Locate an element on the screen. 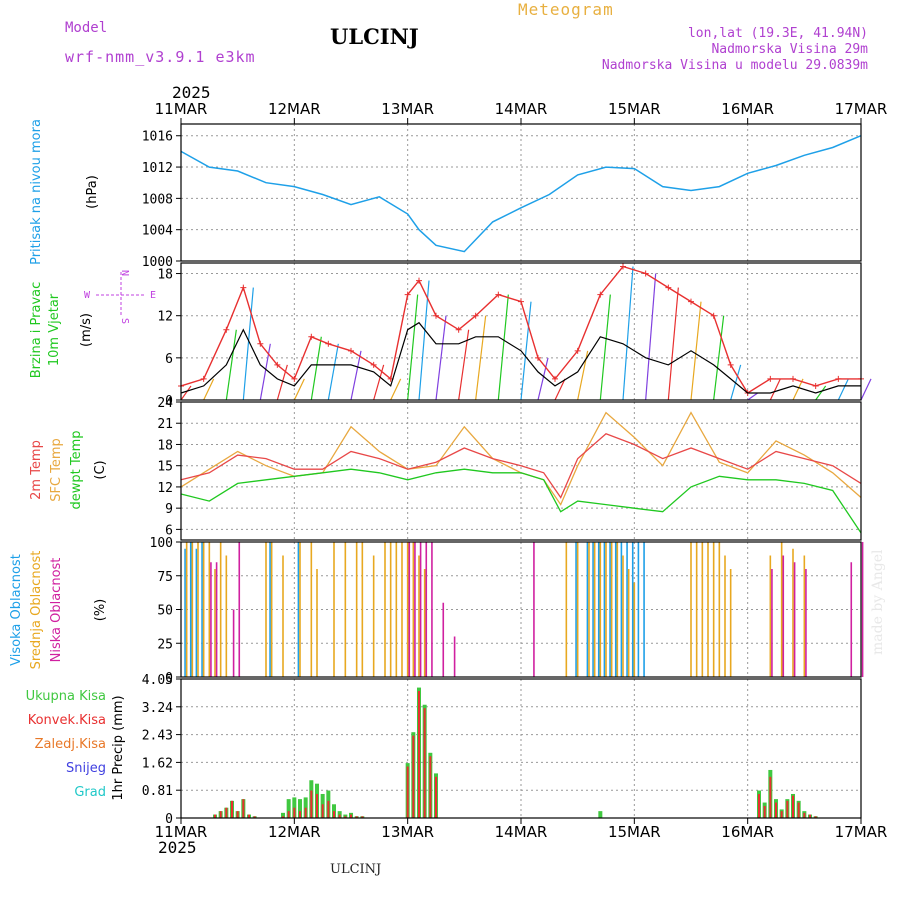  wind-unit: (m/s) is located at coordinates (86, 330).